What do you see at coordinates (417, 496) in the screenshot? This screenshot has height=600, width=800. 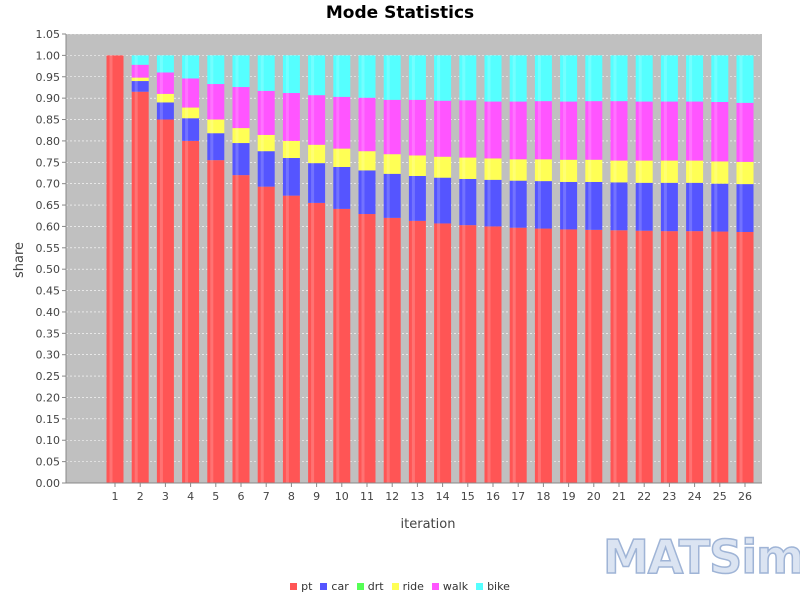 I see `x-tick-label: 13` at bounding box center [417, 496].